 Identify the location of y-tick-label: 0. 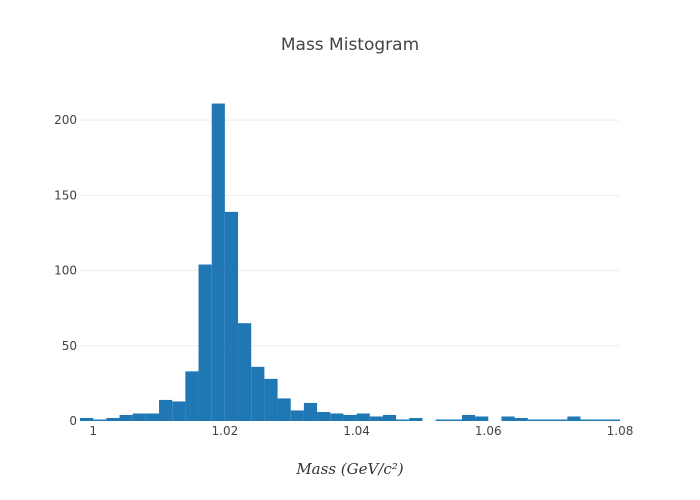
(73, 421).